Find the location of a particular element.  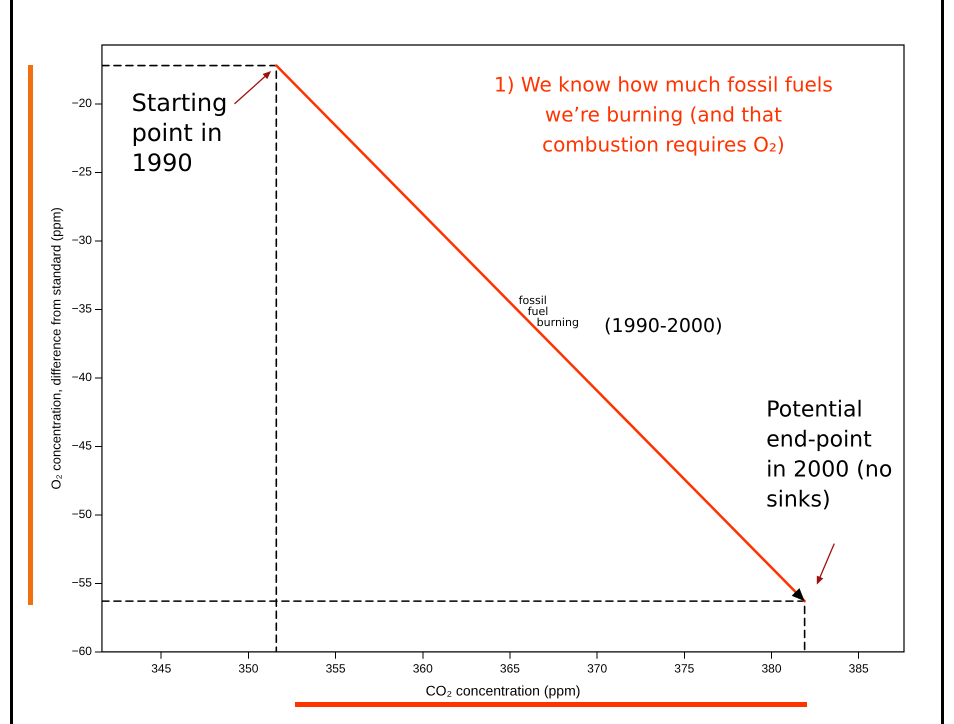

x-tick-label: 365 is located at coordinates (510, 668).